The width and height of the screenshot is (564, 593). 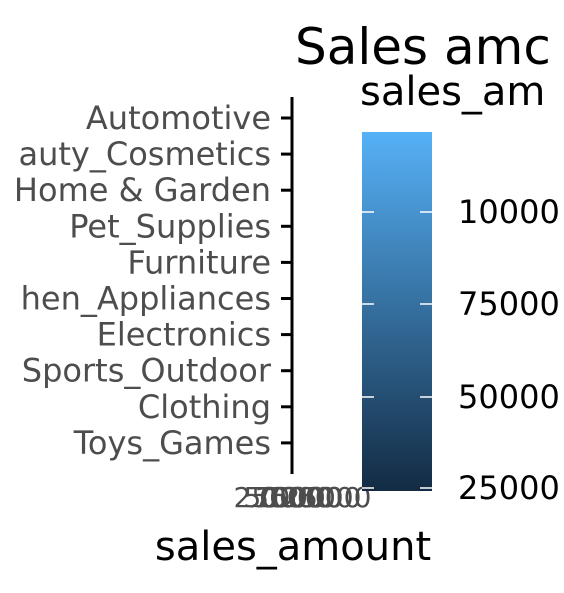 What do you see at coordinates (287, 497) in the screenshot?
I see `x-tick-label: 50000` at bounding box center [287, 497].